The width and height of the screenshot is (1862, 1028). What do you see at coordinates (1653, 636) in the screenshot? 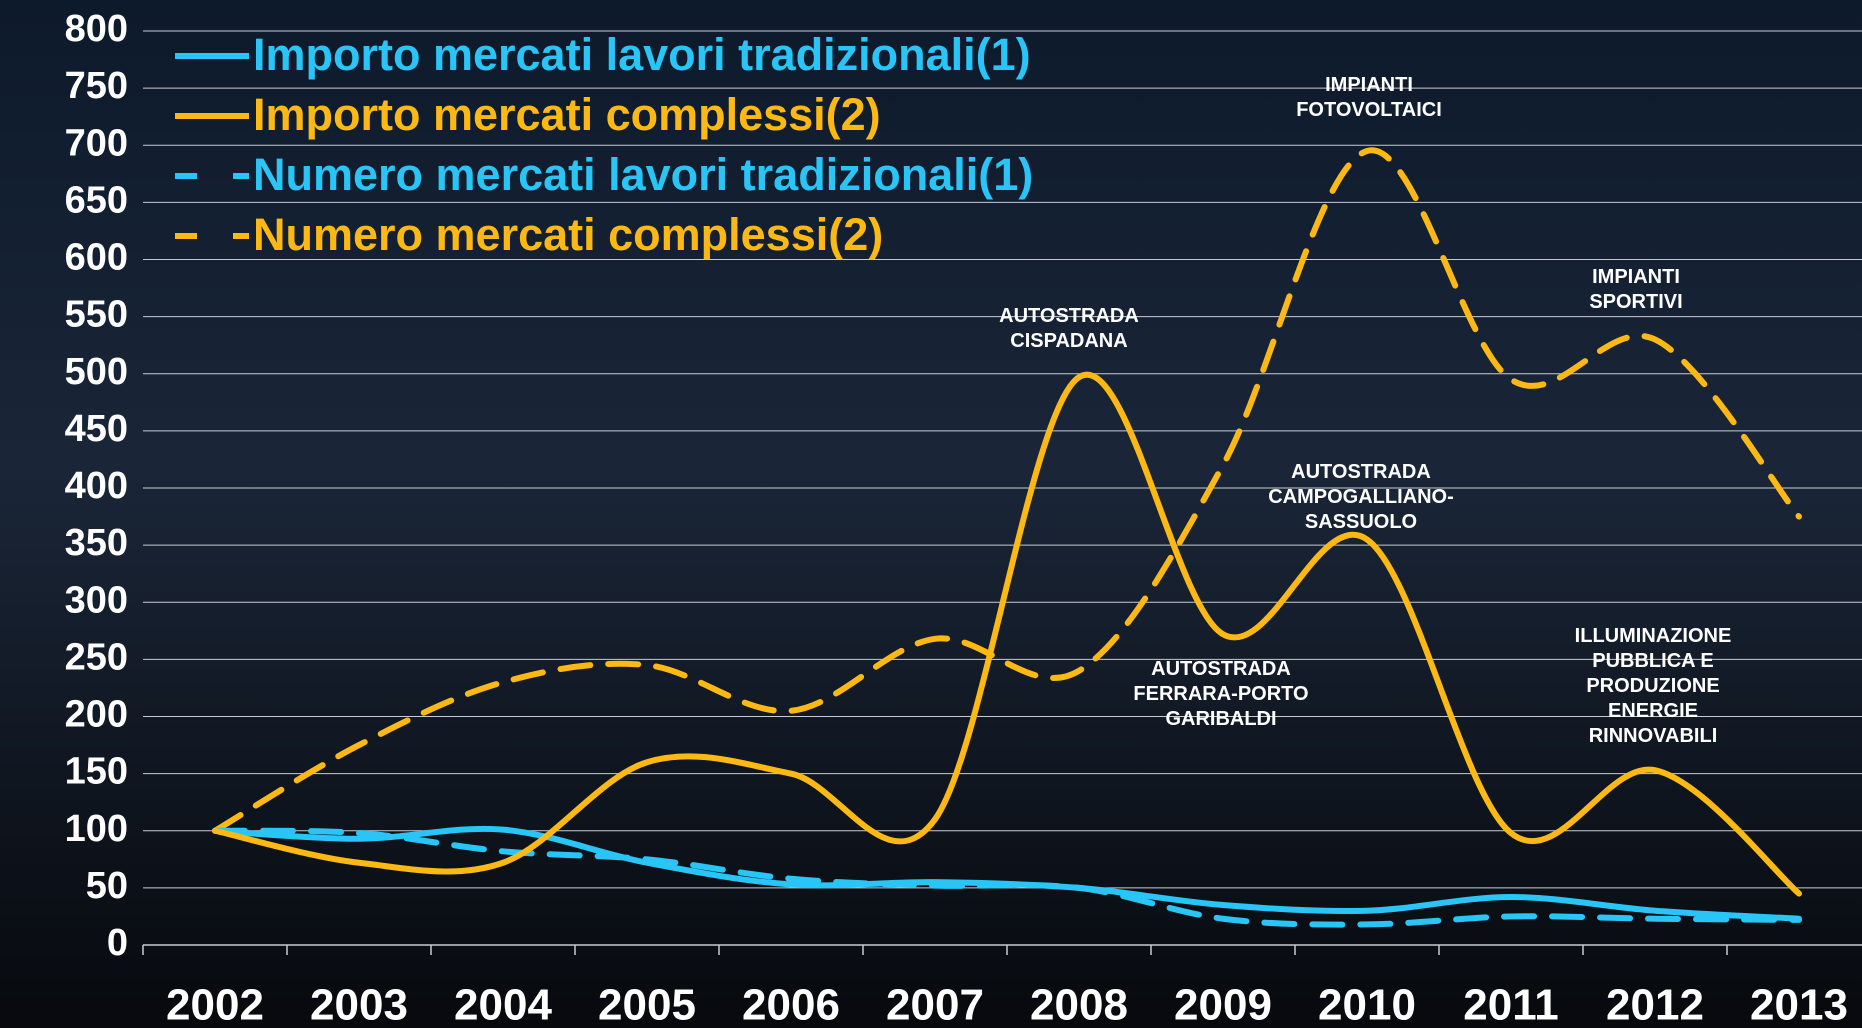
I see `annotation-line: ILLUMINAZIONE` at bounding box center [1653, 636].